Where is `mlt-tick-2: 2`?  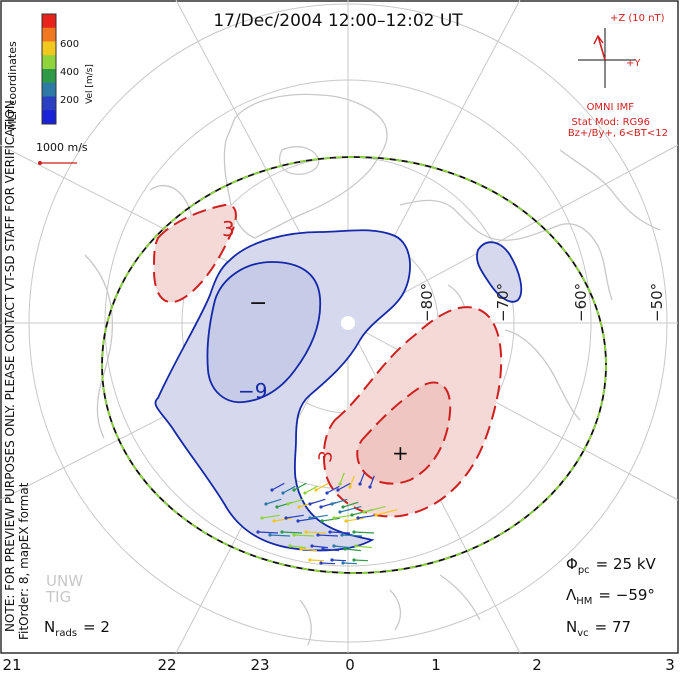 mlt-tick-2: 2 is located at coordinates (537, 665).